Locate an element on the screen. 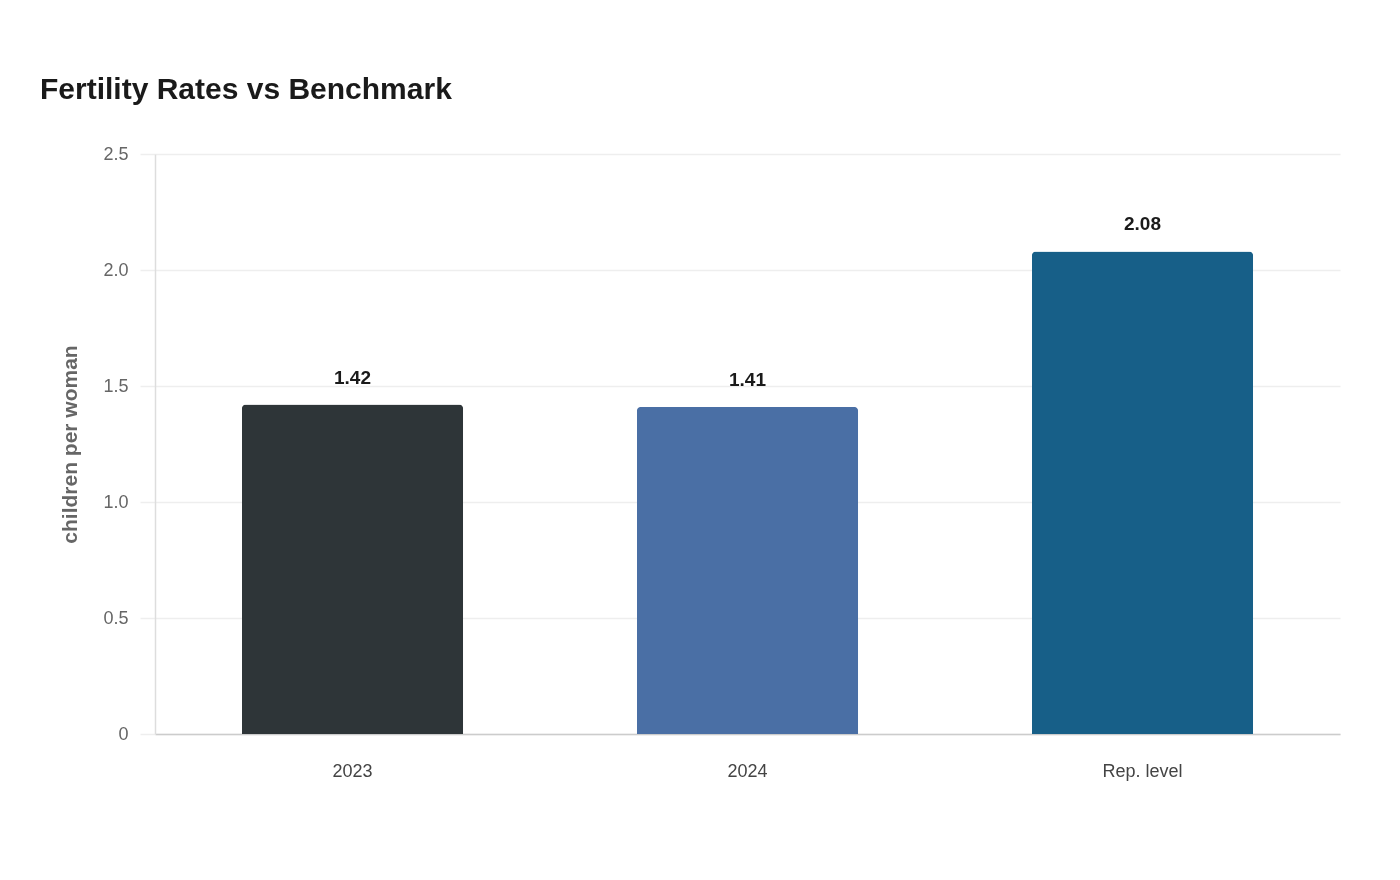 This screenshot has height=880, width=1400. chart-title: Fertility Rates vs Benchmark is located at coordinates (246, 88).